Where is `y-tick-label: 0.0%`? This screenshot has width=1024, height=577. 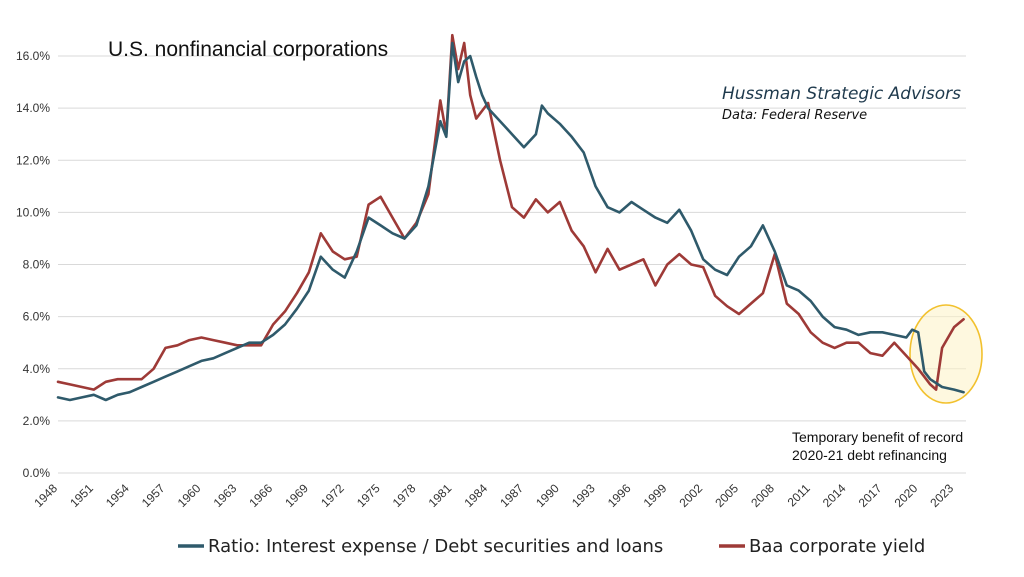 y-tick-label: 0.0% is located at coordinates (37, 473).